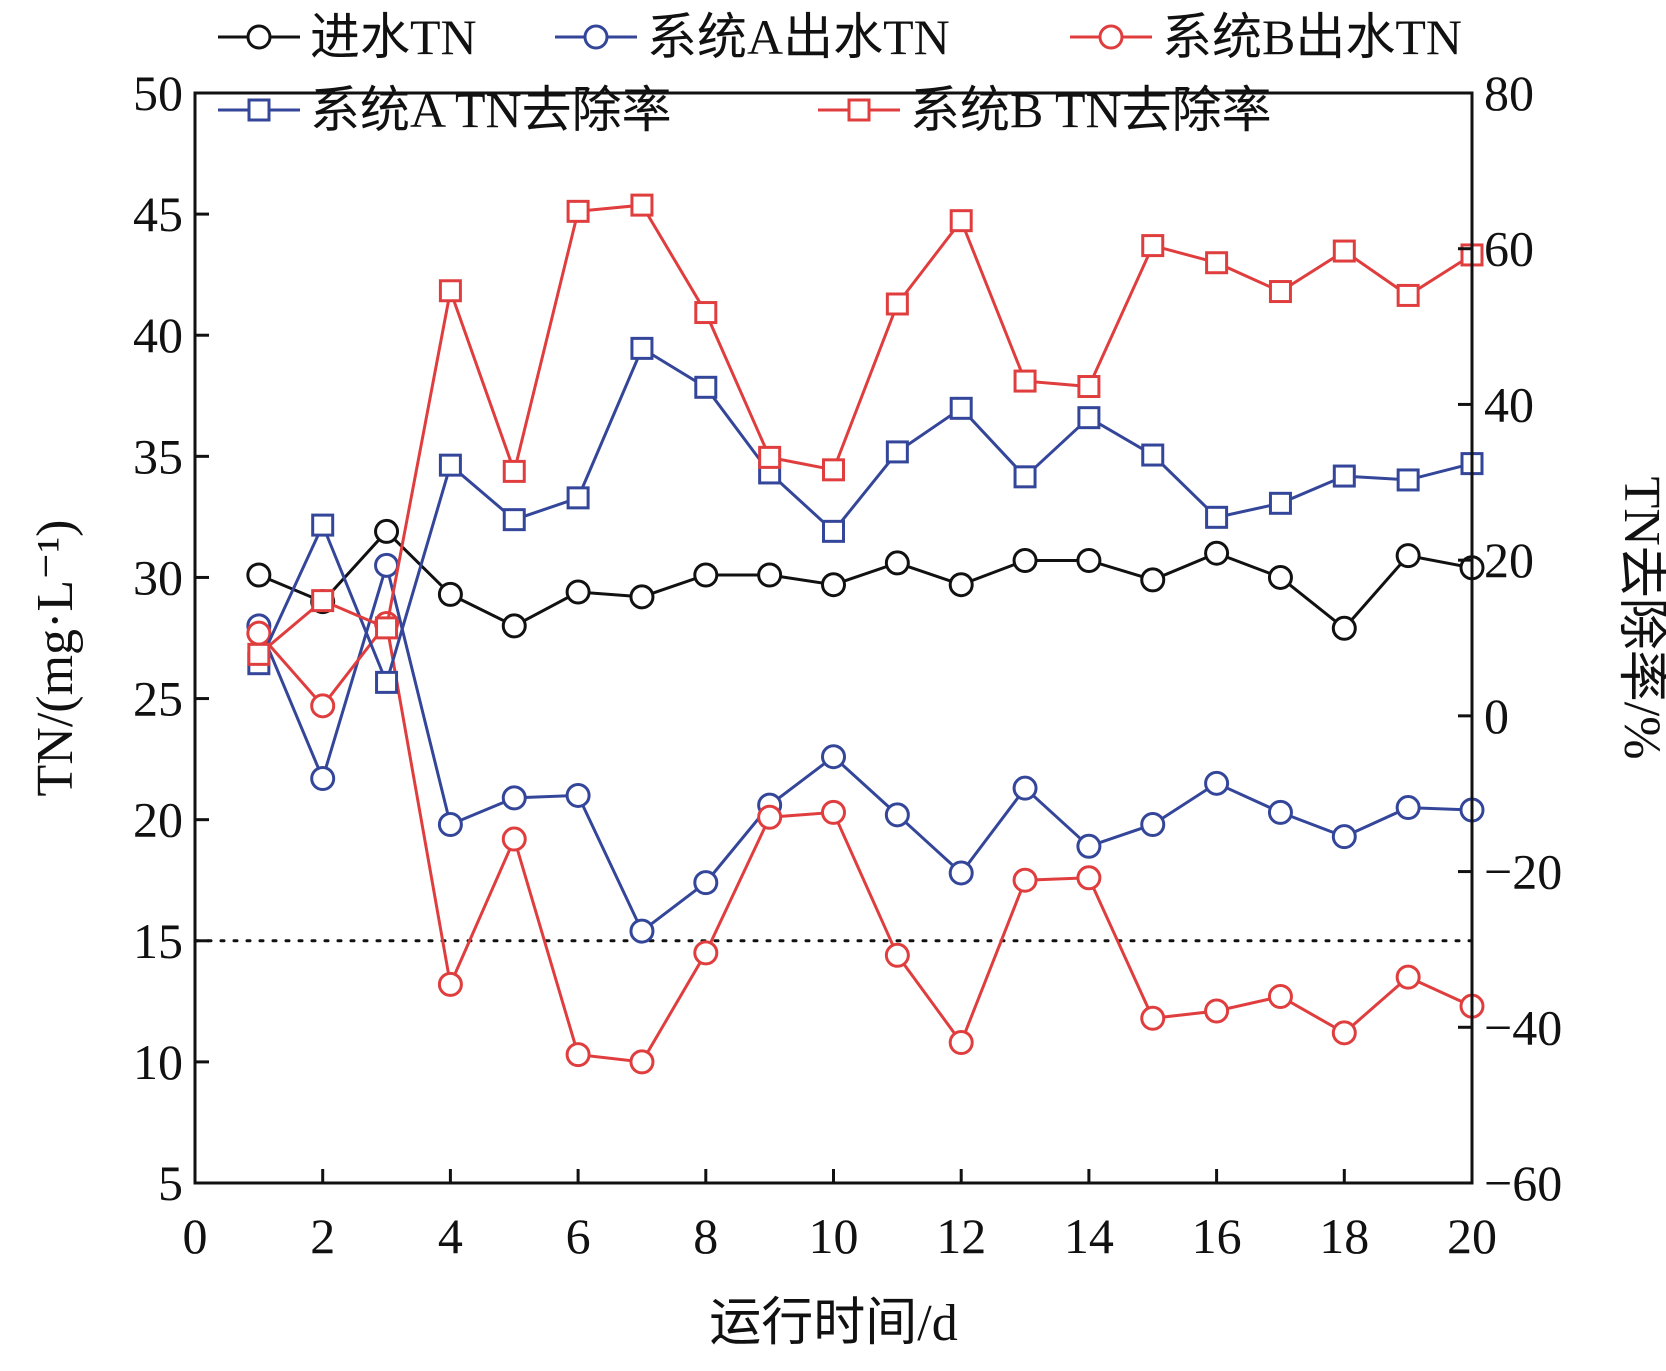  I want to click on legend: 进水TN 系统A出水TN 系统B出水TN 系统A TN去除率 系统B TN去除率, so click(840, 73).